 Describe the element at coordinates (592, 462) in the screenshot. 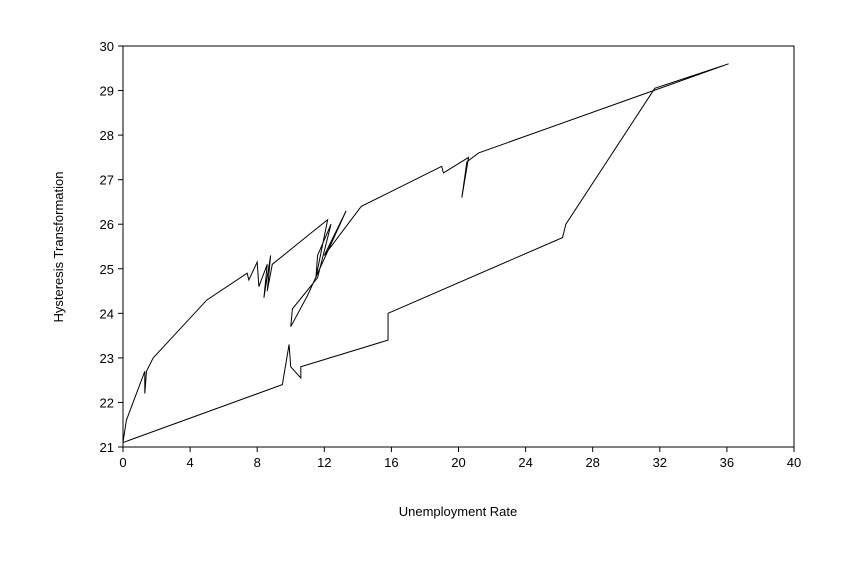

I see `x-tick-label: 28` at that location.